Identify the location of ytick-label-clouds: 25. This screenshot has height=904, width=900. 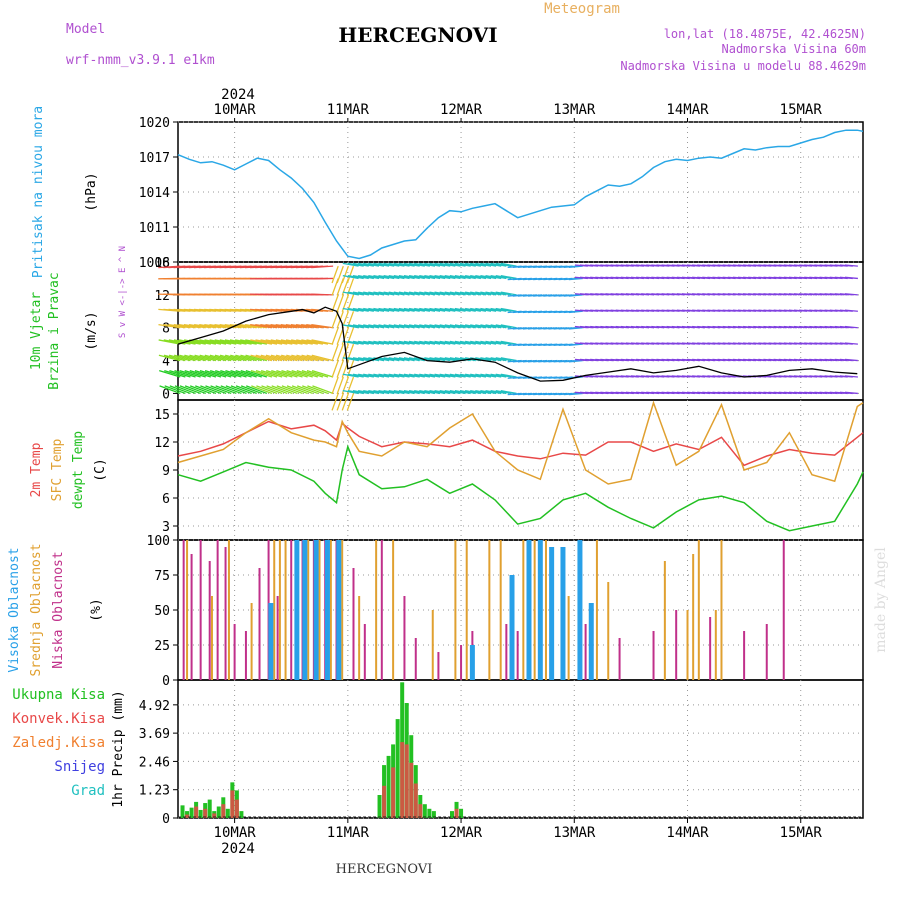
(162, 646).